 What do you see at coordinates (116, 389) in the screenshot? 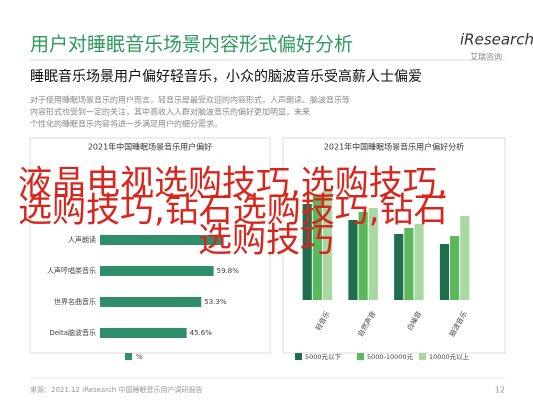
I see `footer-source: 来源：2021.12 iResearch 中国睡眠音乐用户调研报告` at bounding box center [116, 389].